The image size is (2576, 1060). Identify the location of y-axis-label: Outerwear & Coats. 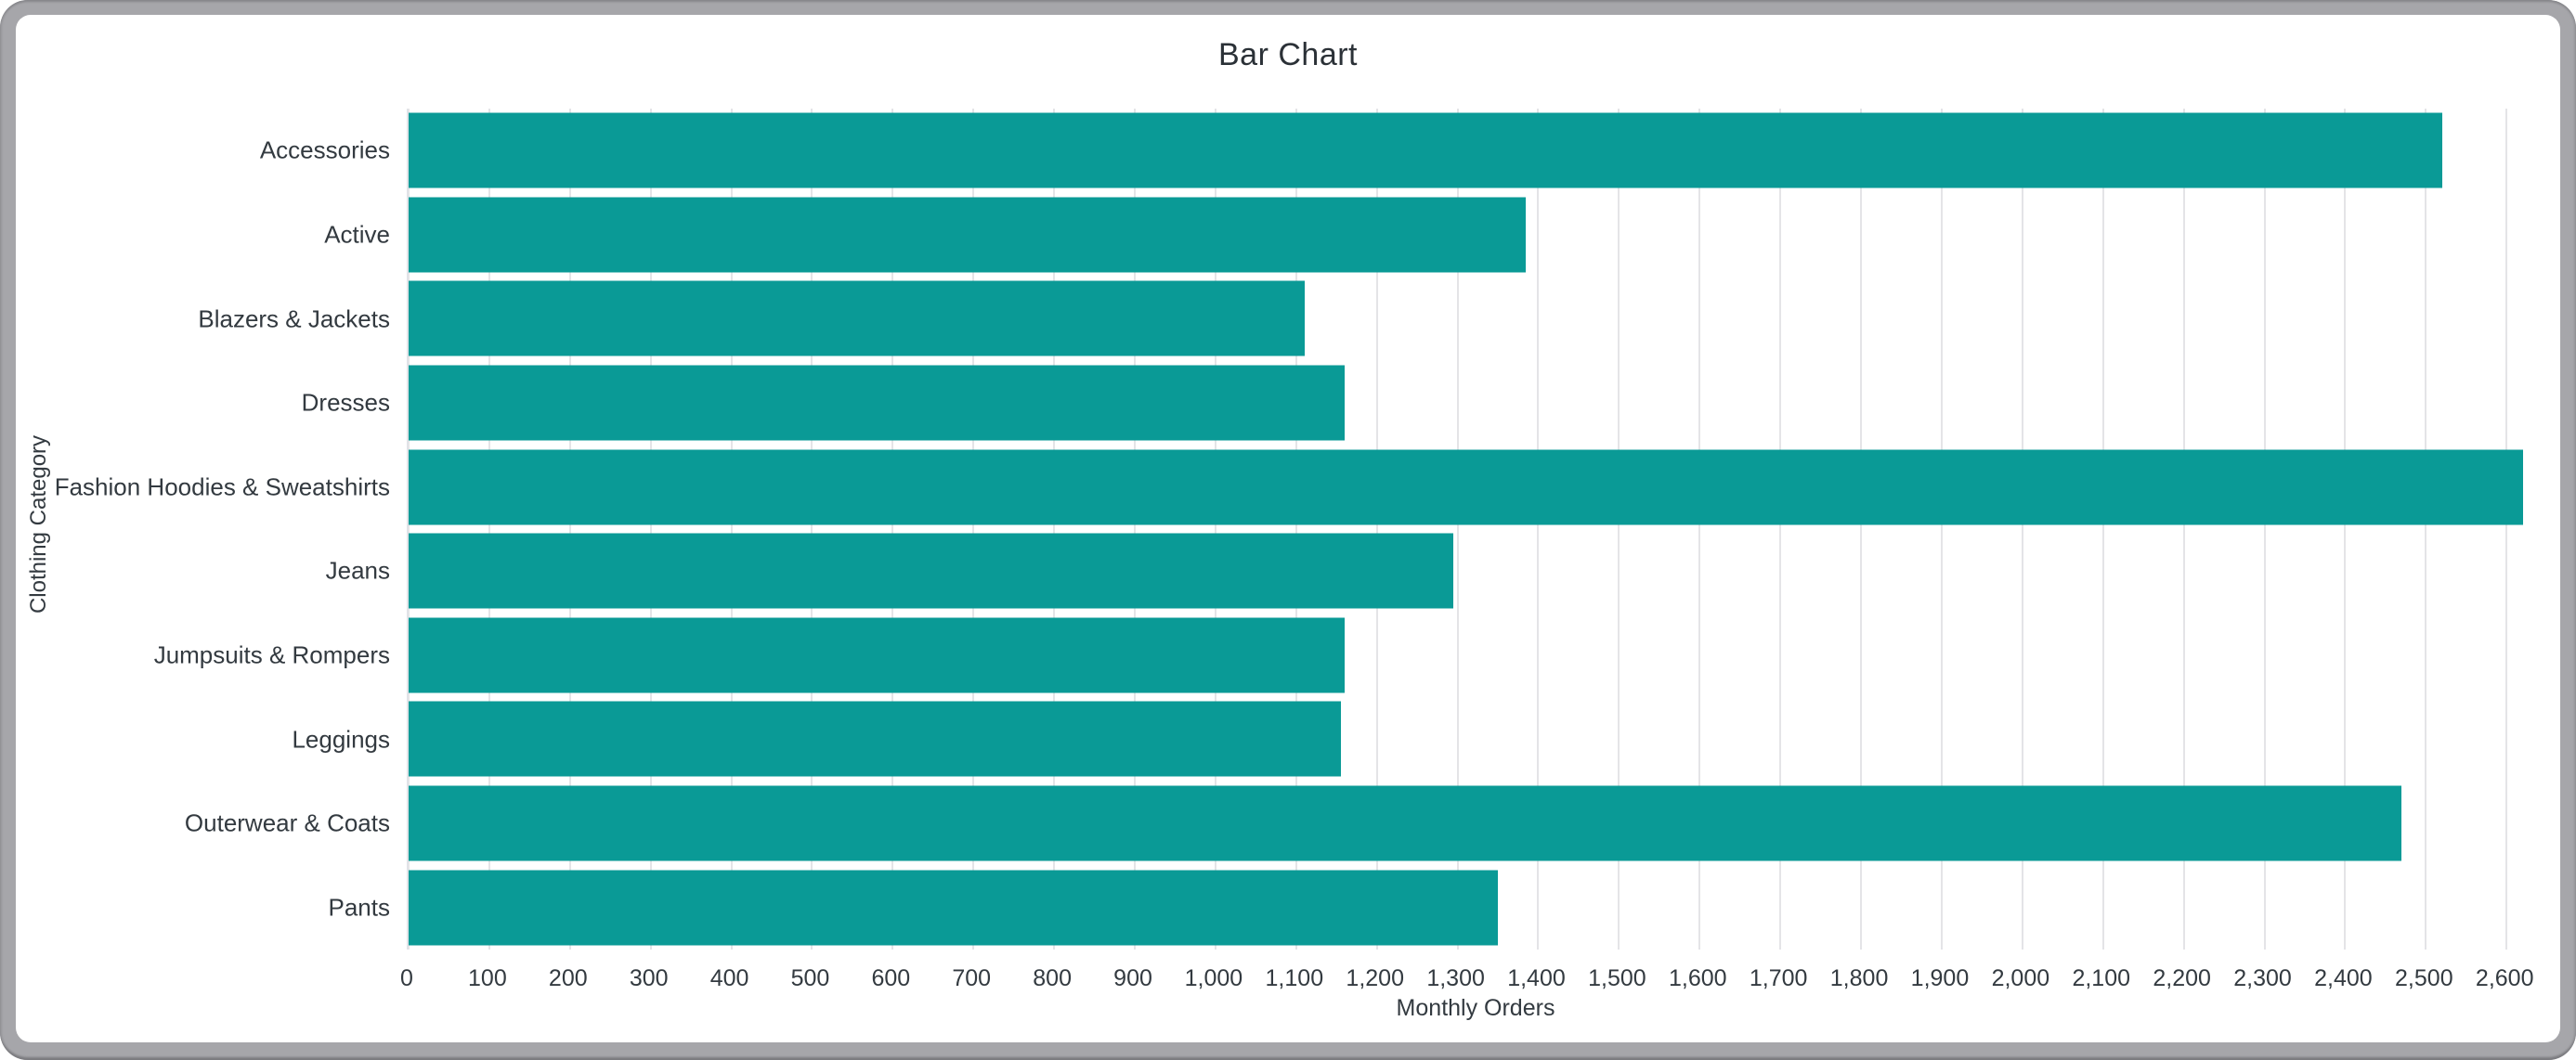
(287, 823).